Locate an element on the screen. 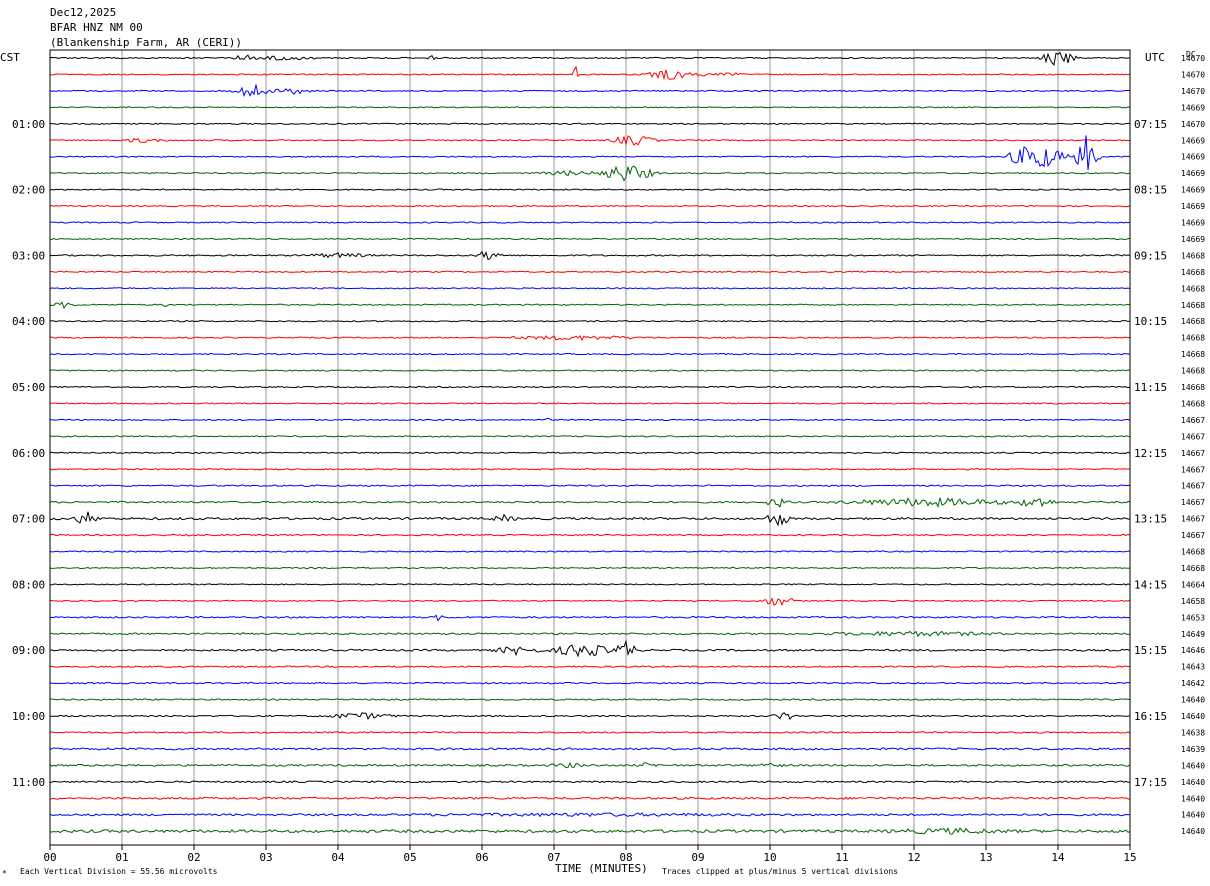 This screenshot has width=1210, height=886. left-hour-label-0700: 07:00 is located at coordinates (28, 519).